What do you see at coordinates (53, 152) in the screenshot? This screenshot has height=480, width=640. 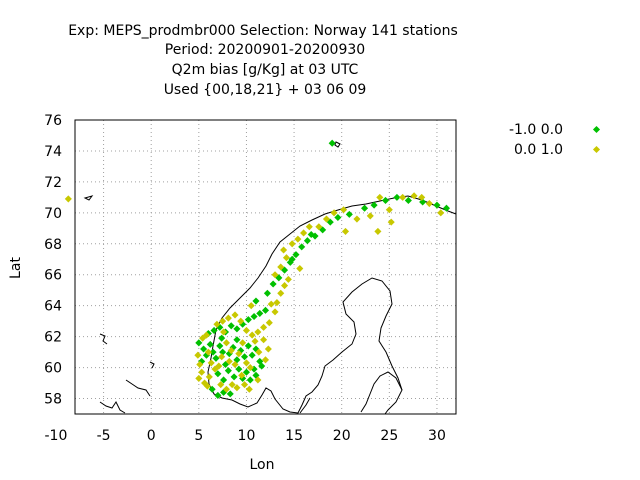 I see `y-tick-label: 74` at bounding box center [53, 152].